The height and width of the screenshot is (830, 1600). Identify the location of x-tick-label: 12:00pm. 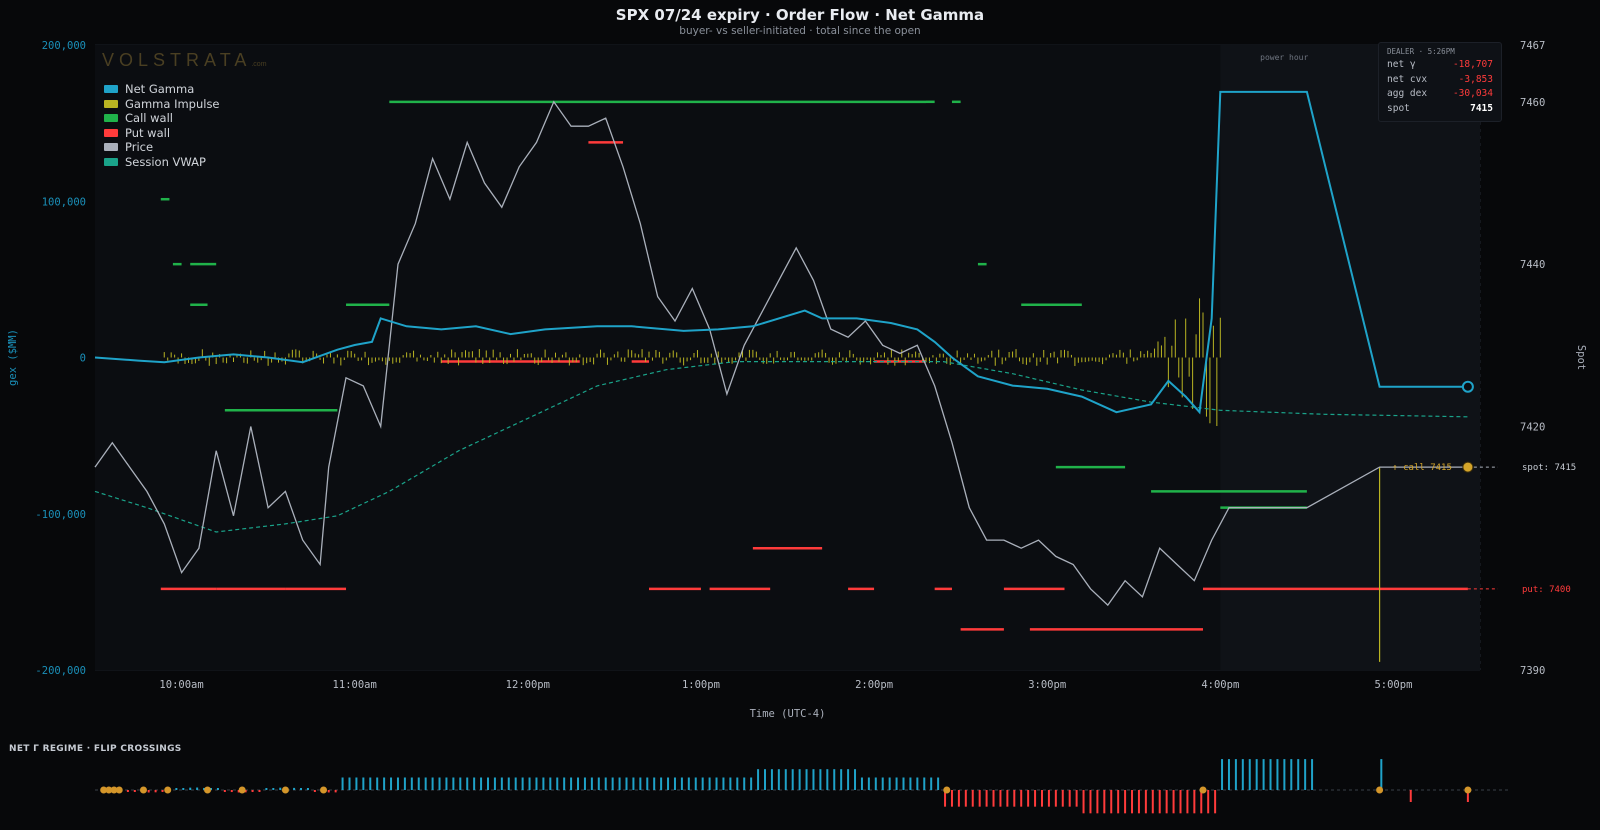
(528, 685).